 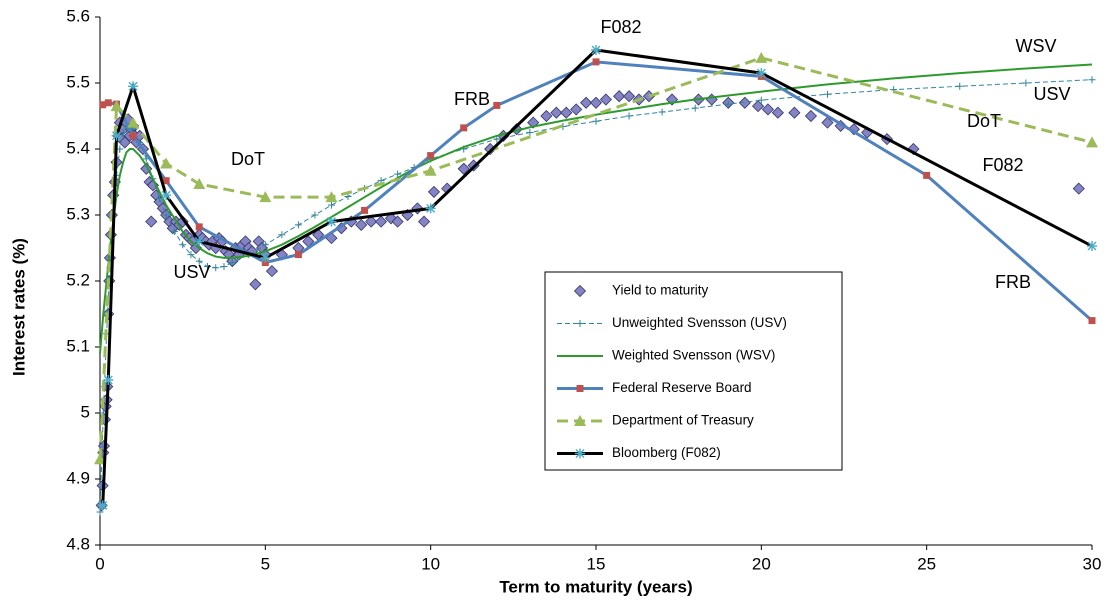 I want to click on y-tick-label: 5, so click(x=85, y=411).